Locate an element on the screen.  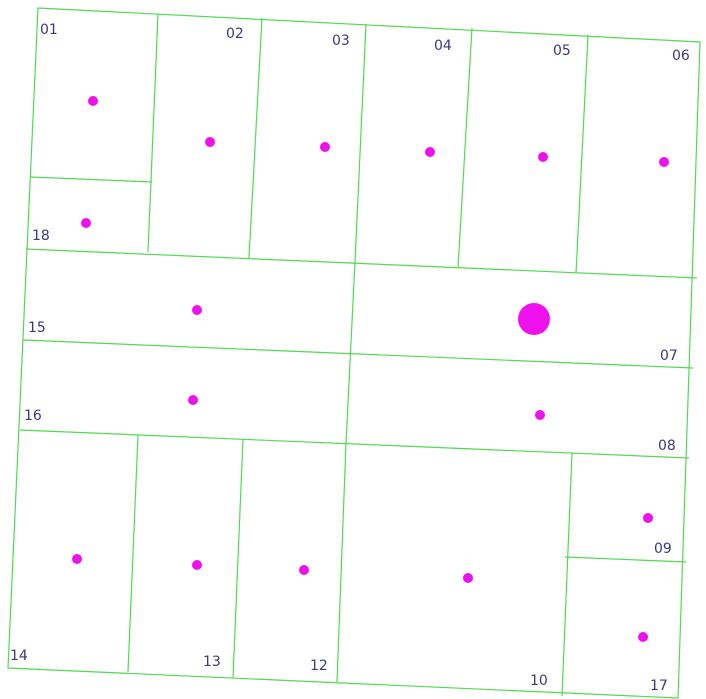
parcel-label-05: 05 is located at coordinates (562, 51).